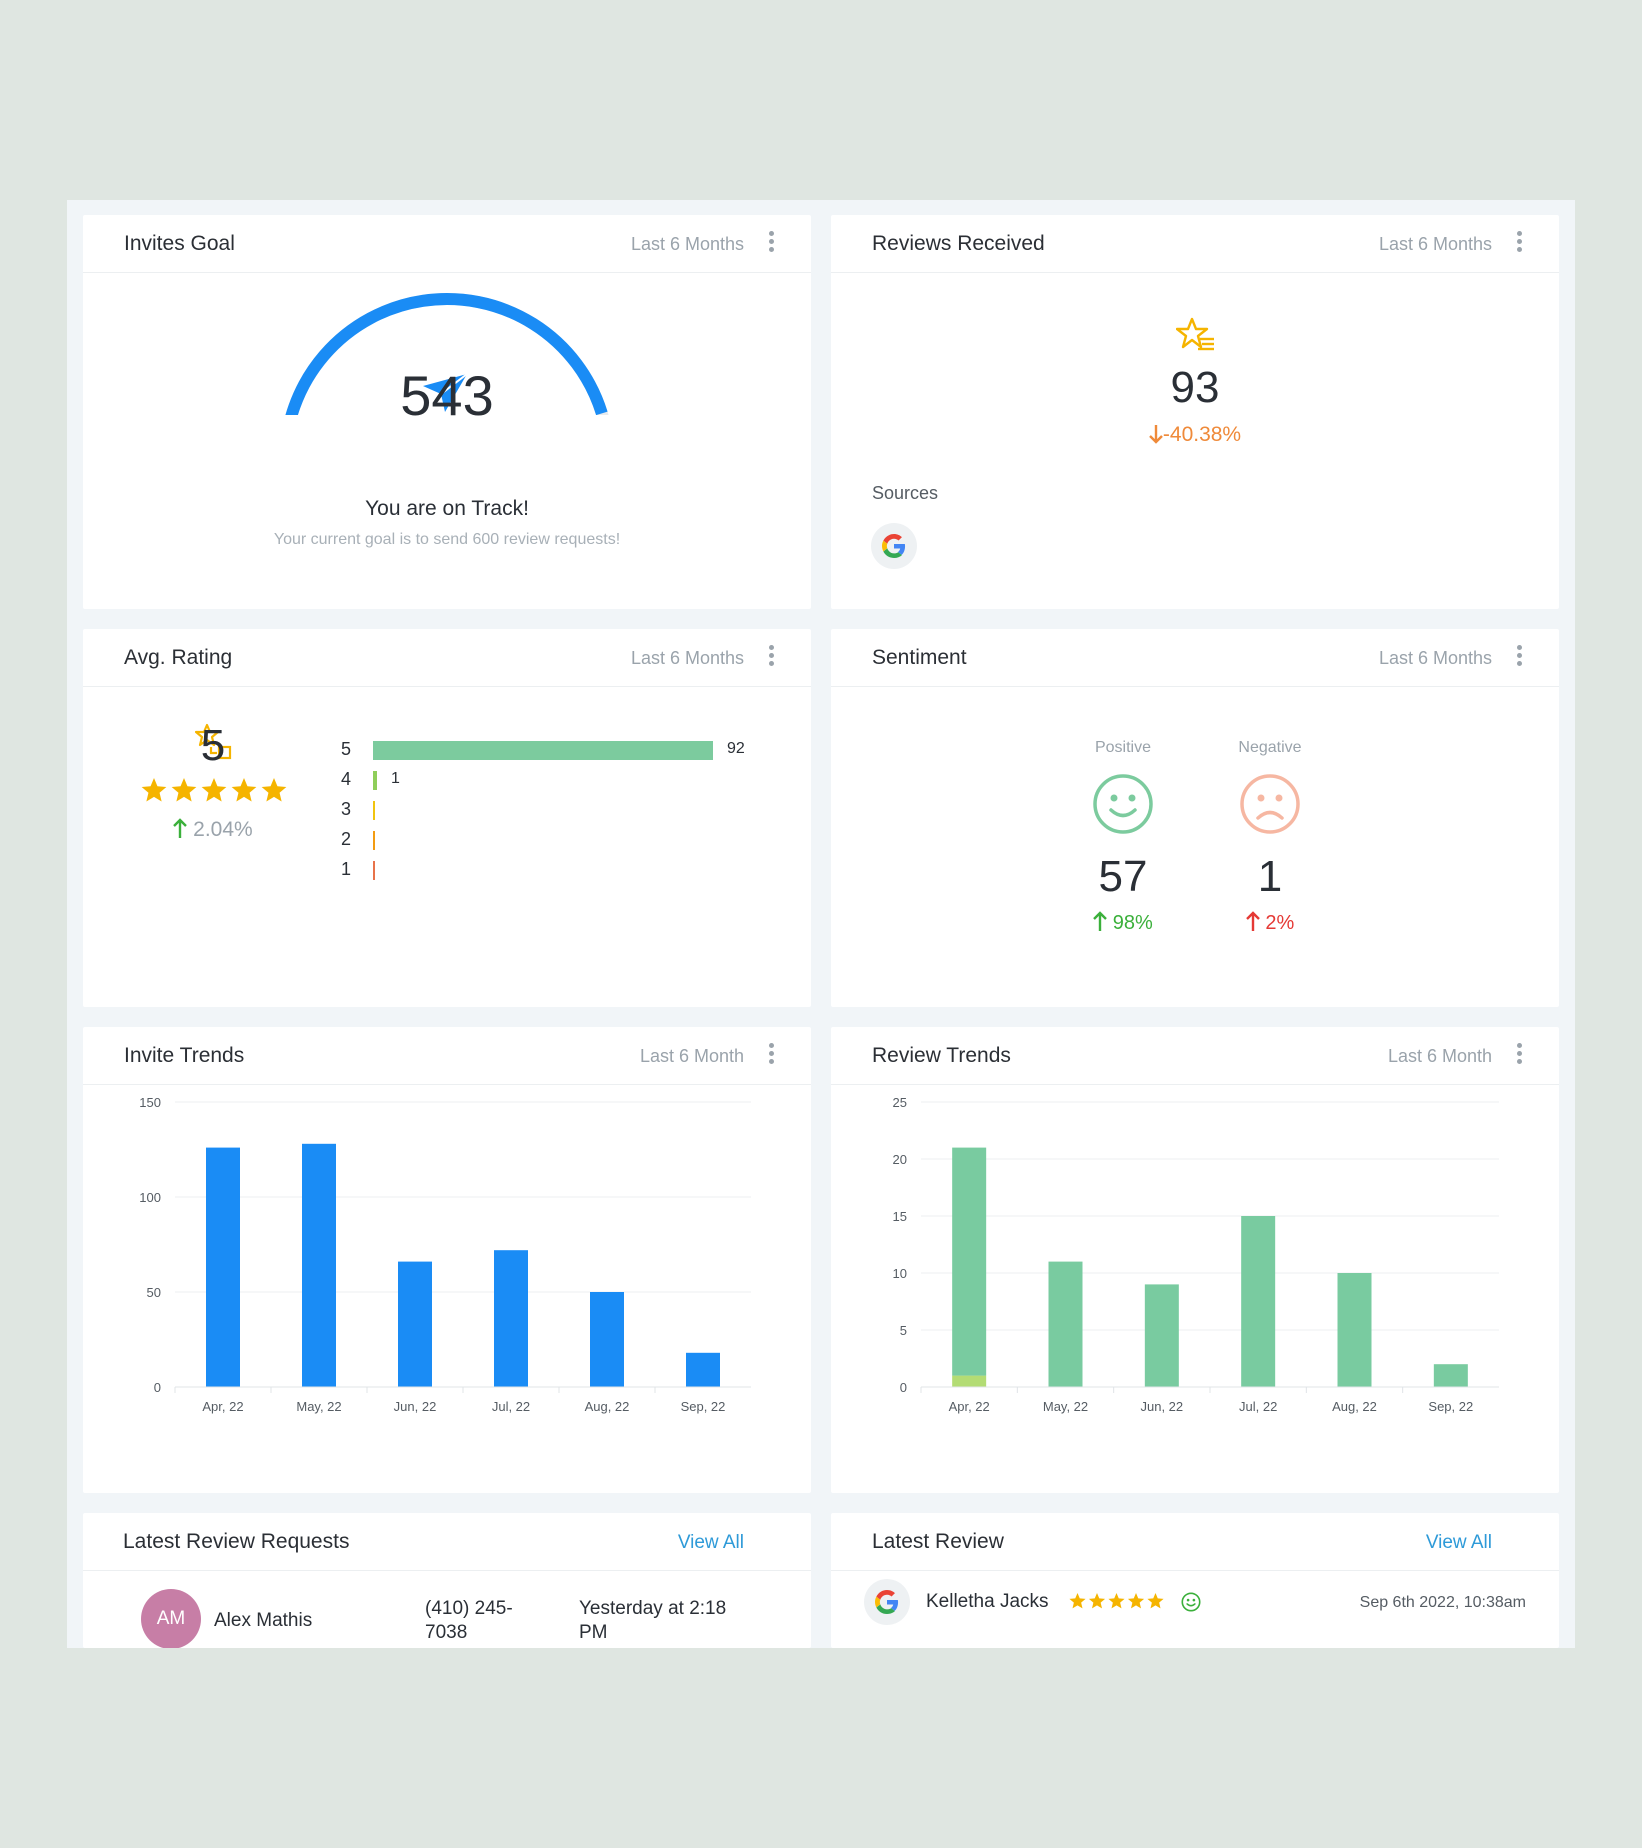 This screenshot has width=1642, height=1848. What do you see at coordinates (263, 1620) in the screenshot?
I see `request-name: Alex Mathis` at bounding box center [263, 1620].